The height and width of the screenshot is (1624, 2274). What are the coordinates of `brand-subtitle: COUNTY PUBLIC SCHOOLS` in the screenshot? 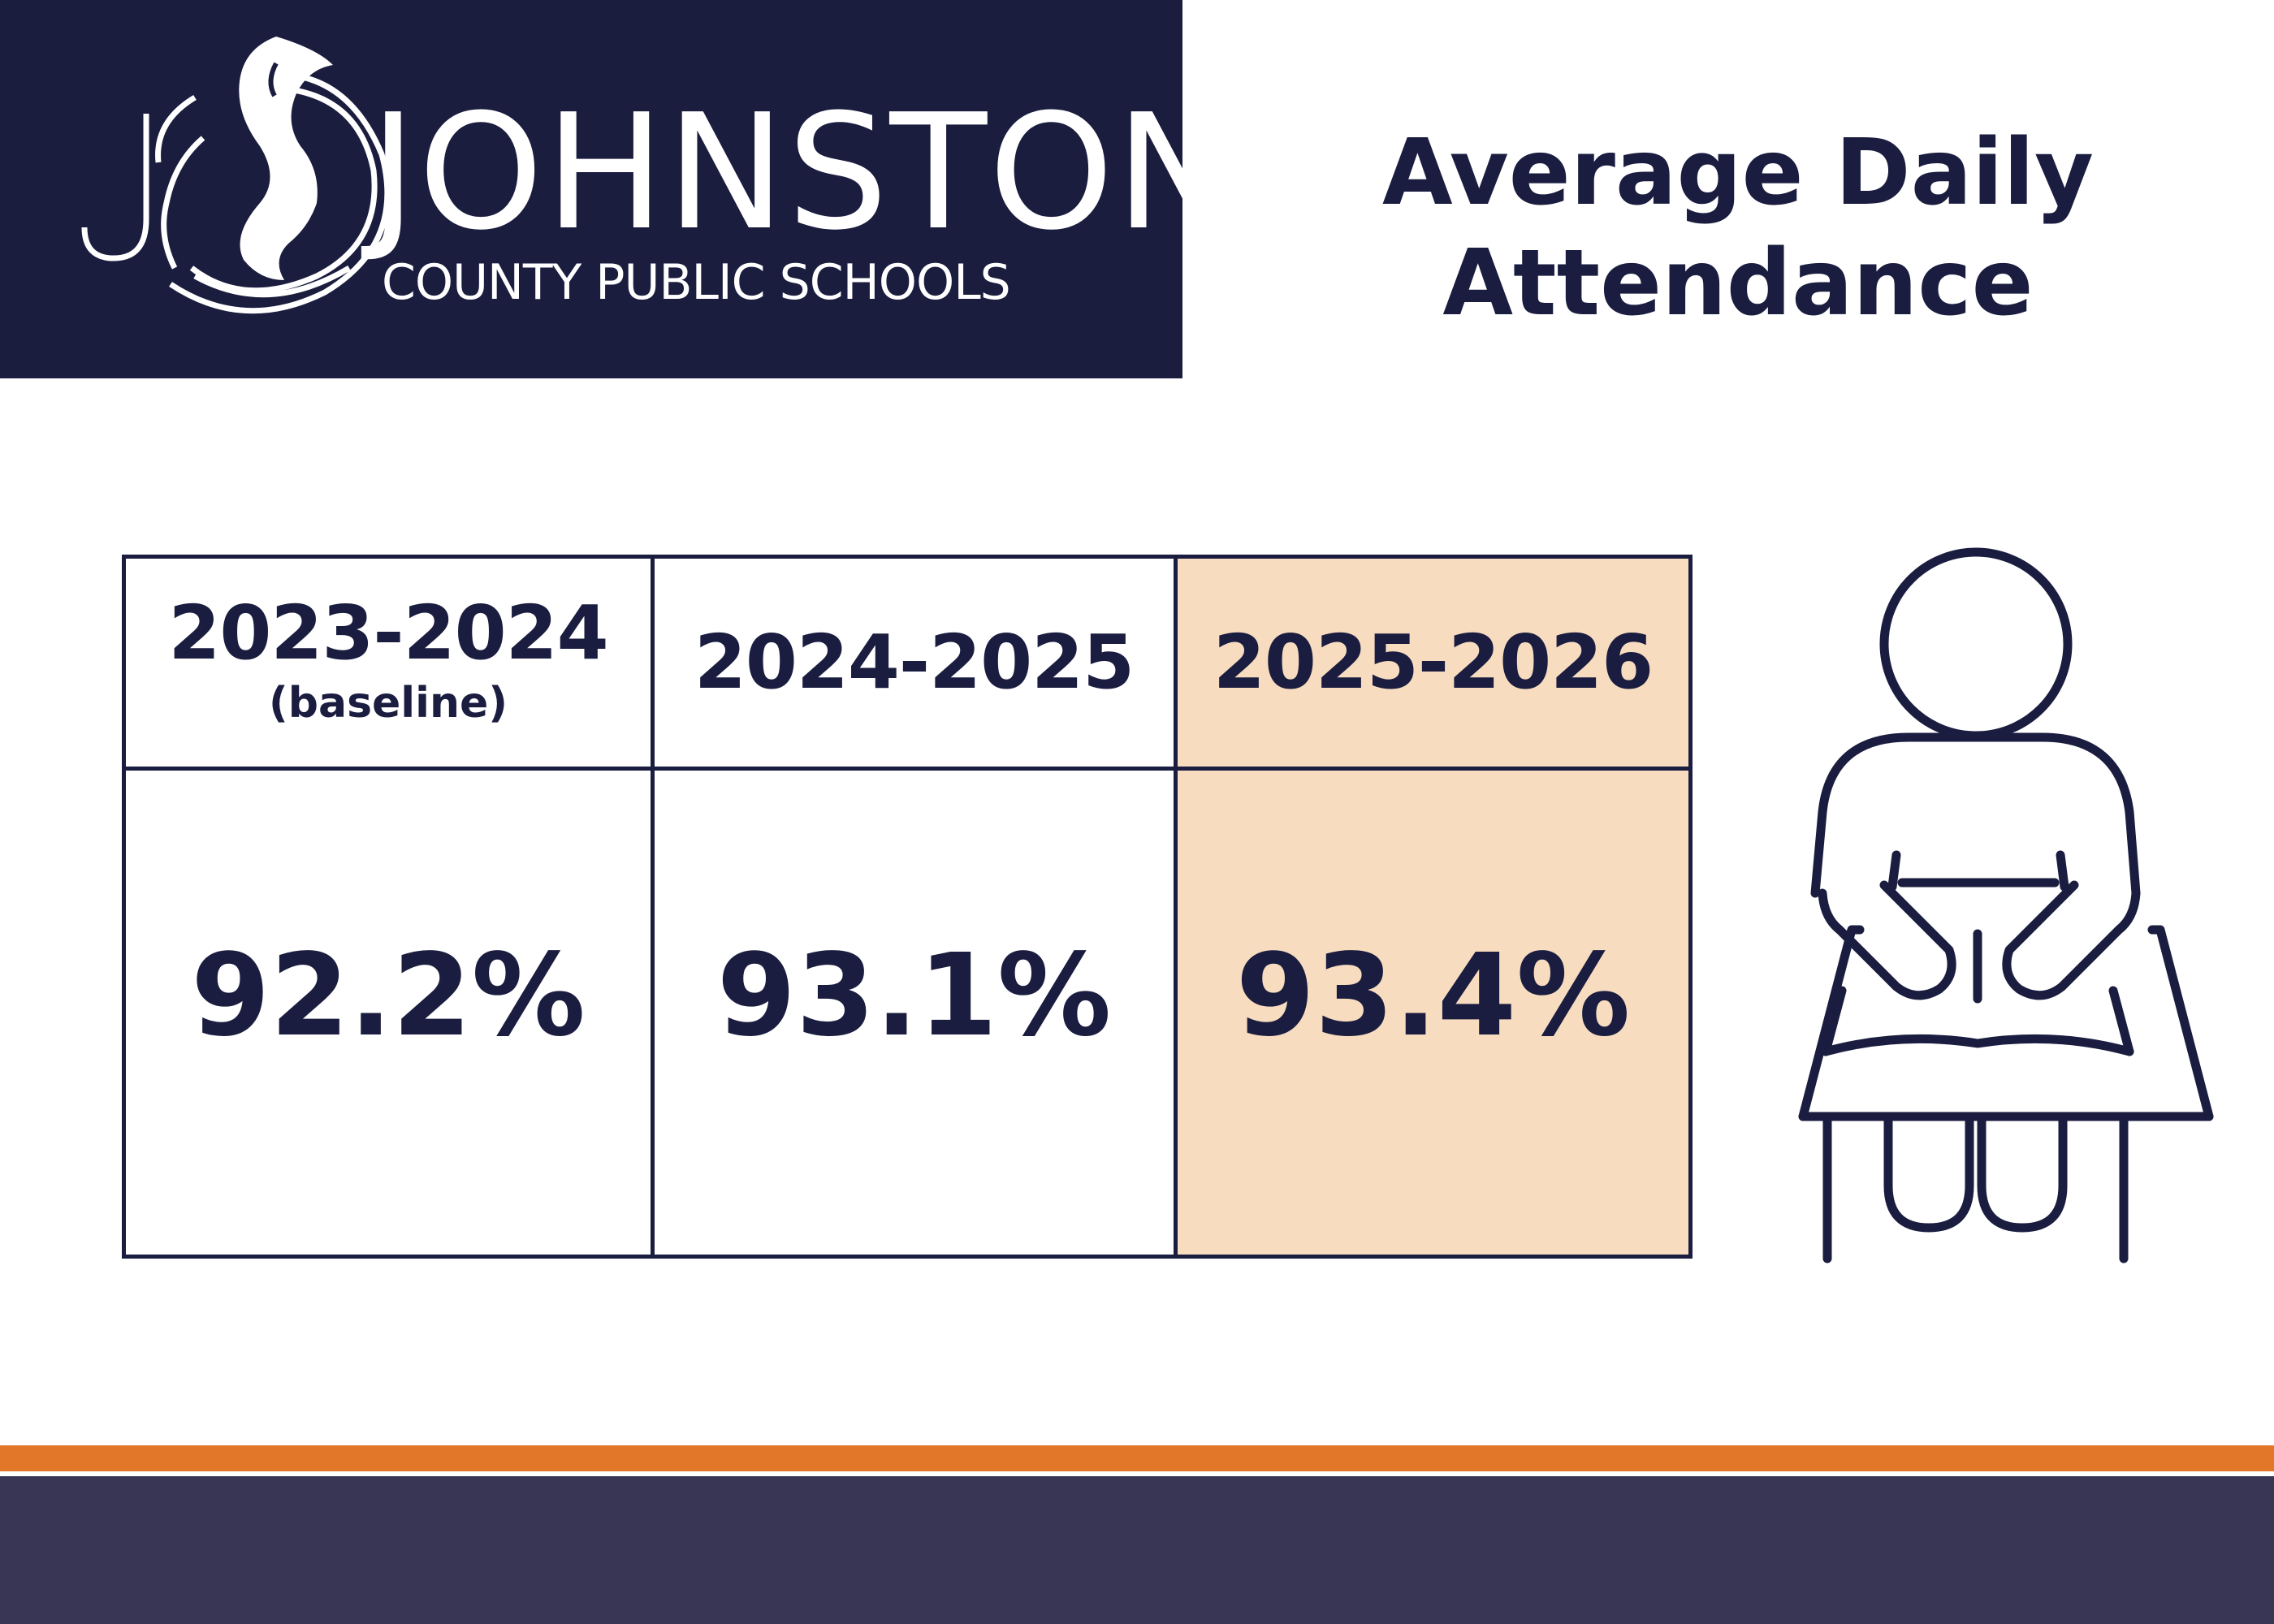 It's located at (697, 283).